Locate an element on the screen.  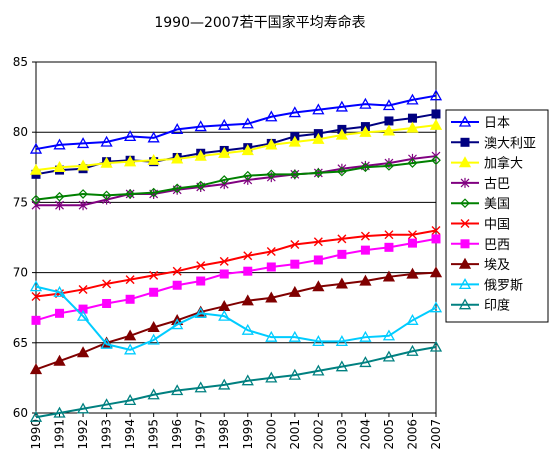
x-tick-label: 2005 is located at coordinates (389, 434).